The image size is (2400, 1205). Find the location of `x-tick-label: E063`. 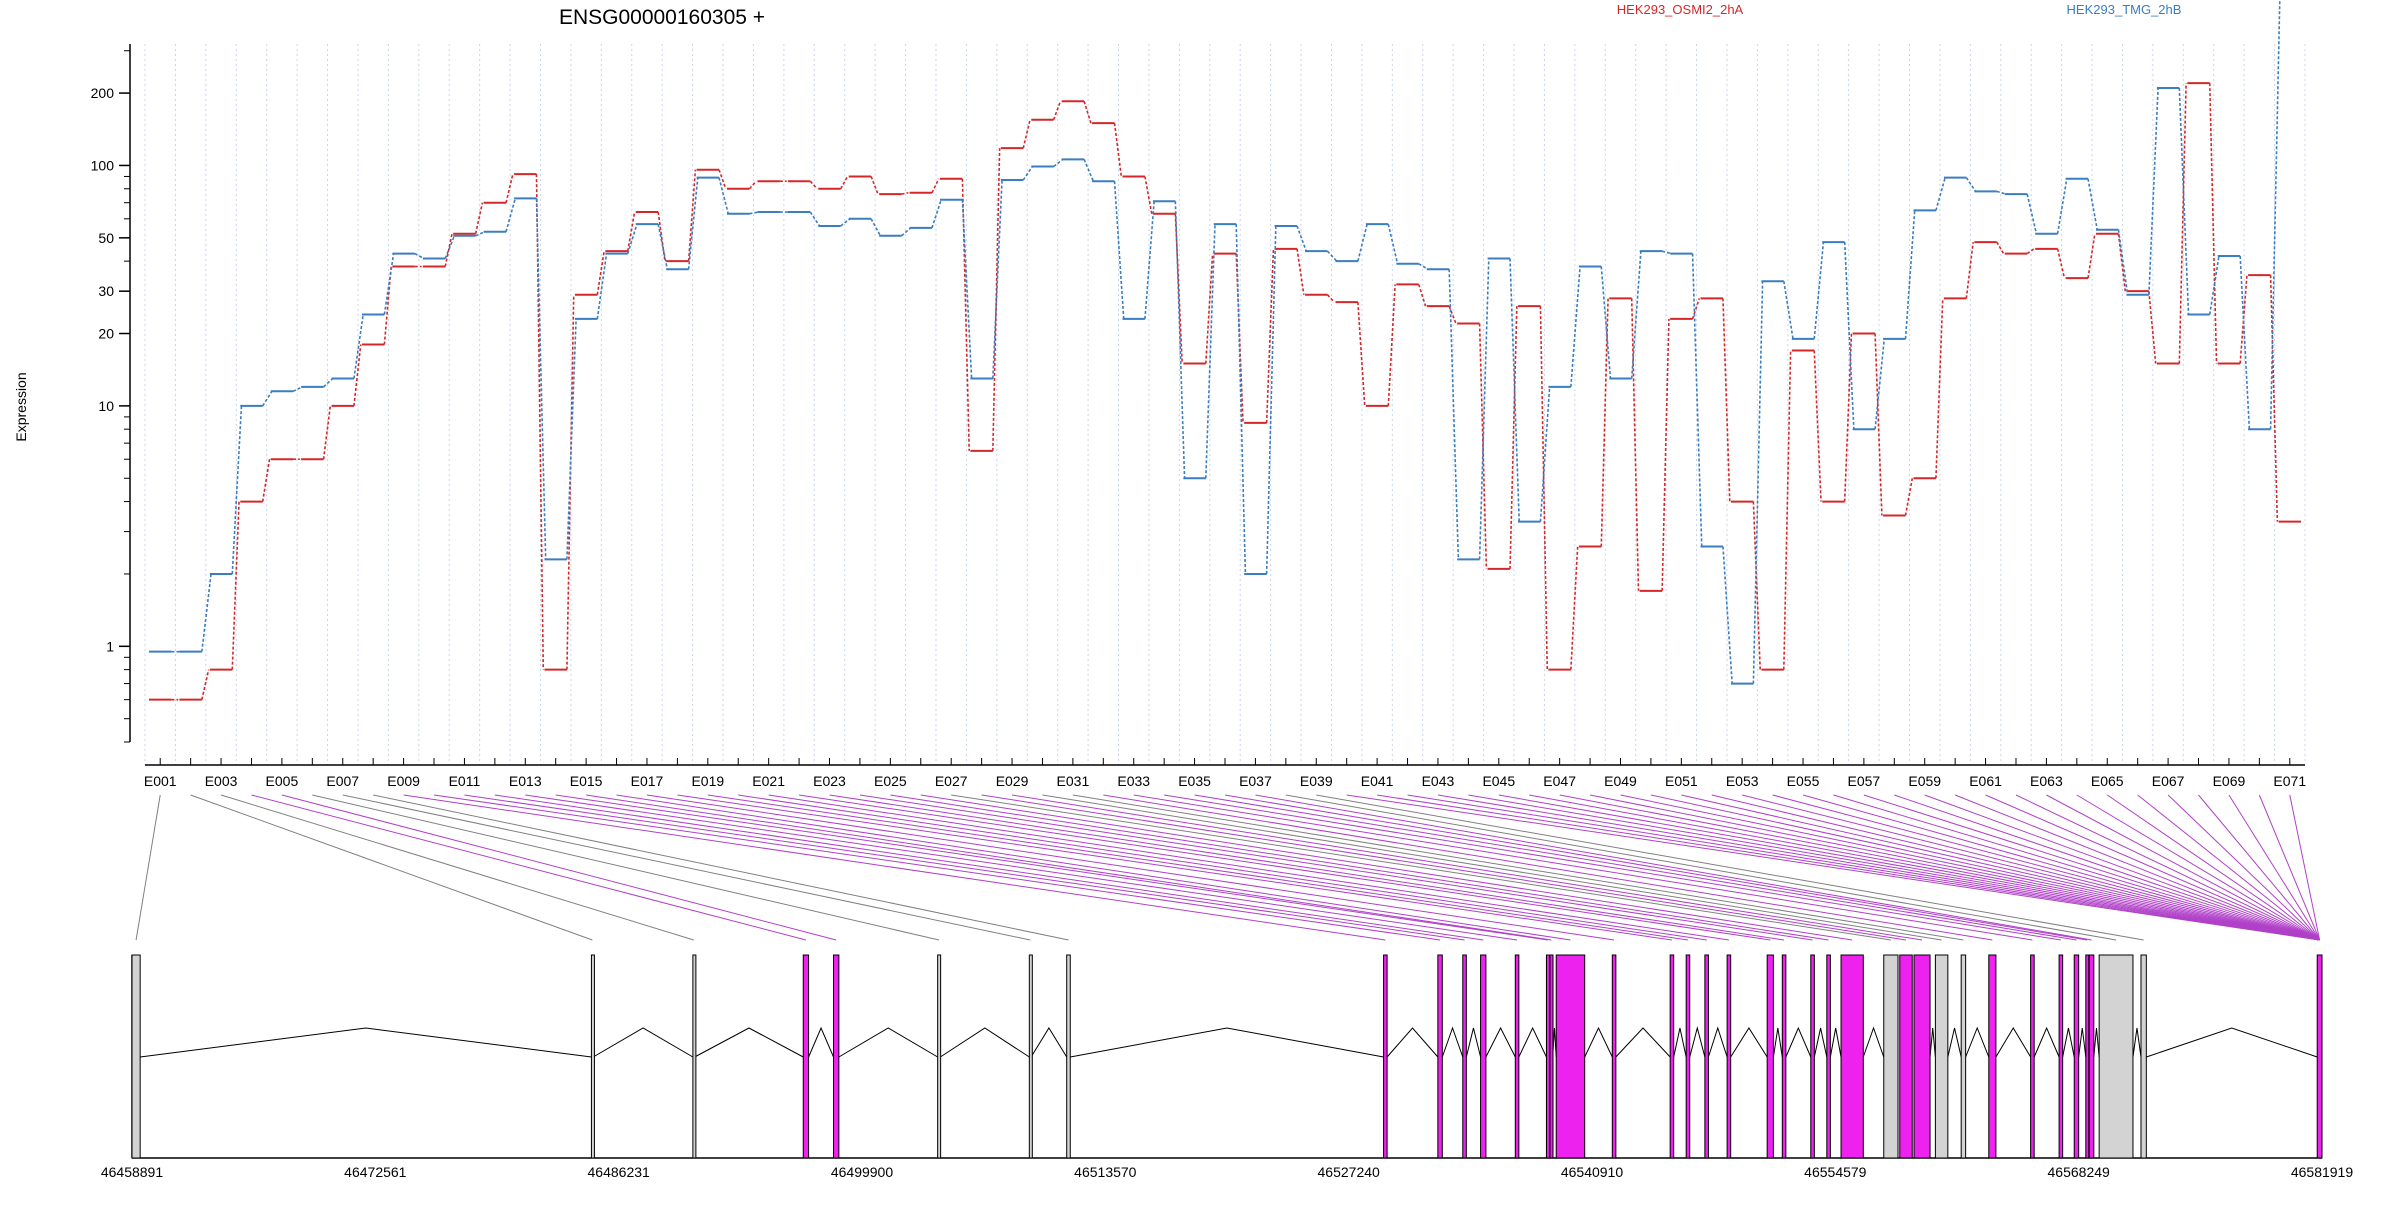

x-tick-label: E063 is located at coordinates (2046, 781).